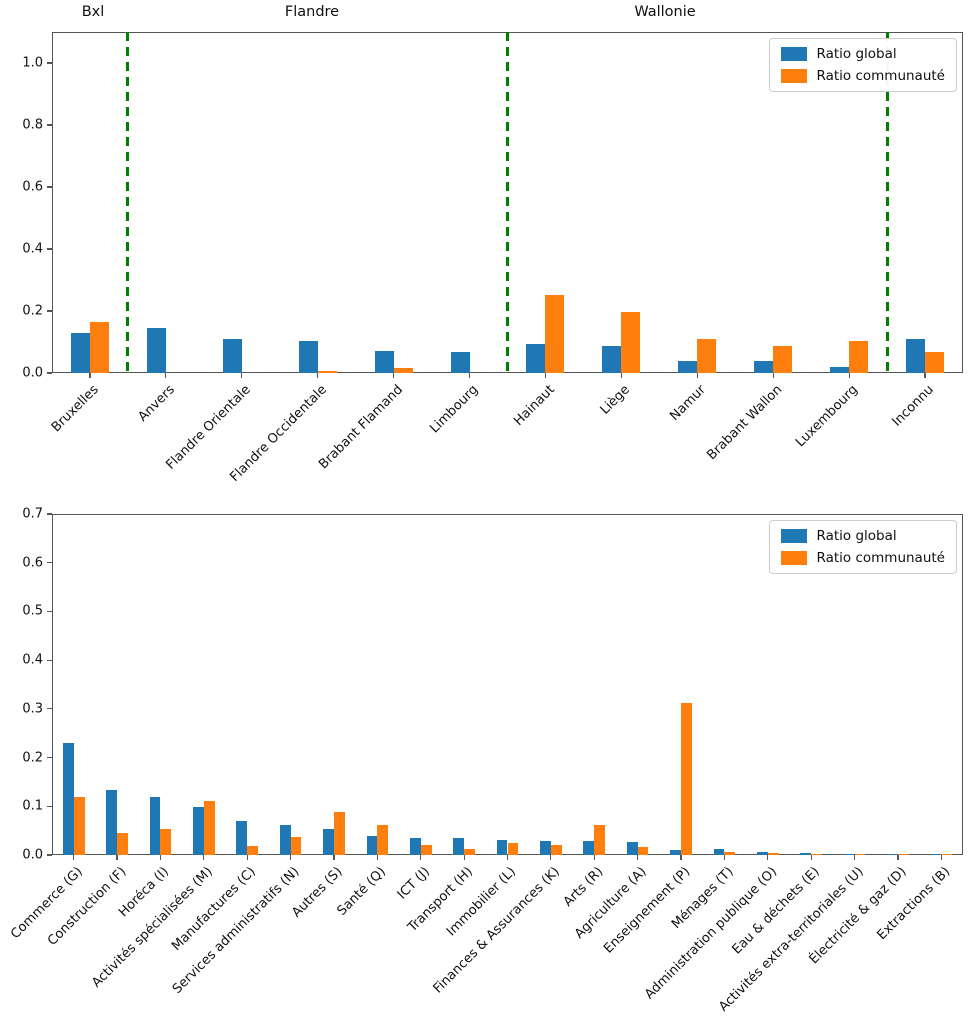  Describe the element at coordinates (454, 409) in the screenshot. I see `x-category-label: Limbourg` at that location.